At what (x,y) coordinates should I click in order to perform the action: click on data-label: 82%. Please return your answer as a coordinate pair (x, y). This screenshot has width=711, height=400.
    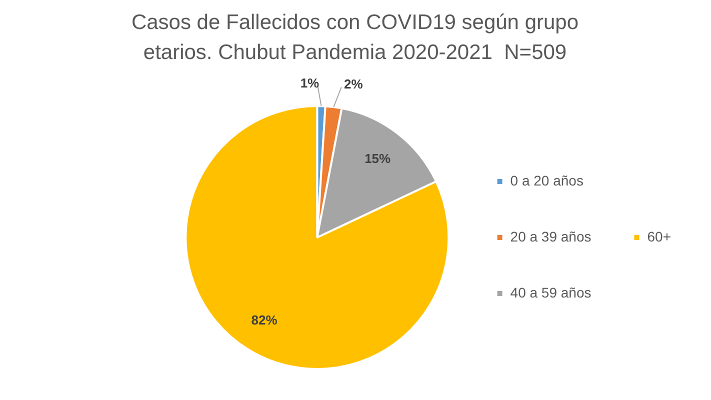
    Looking at the image, I should click on (264, 320).